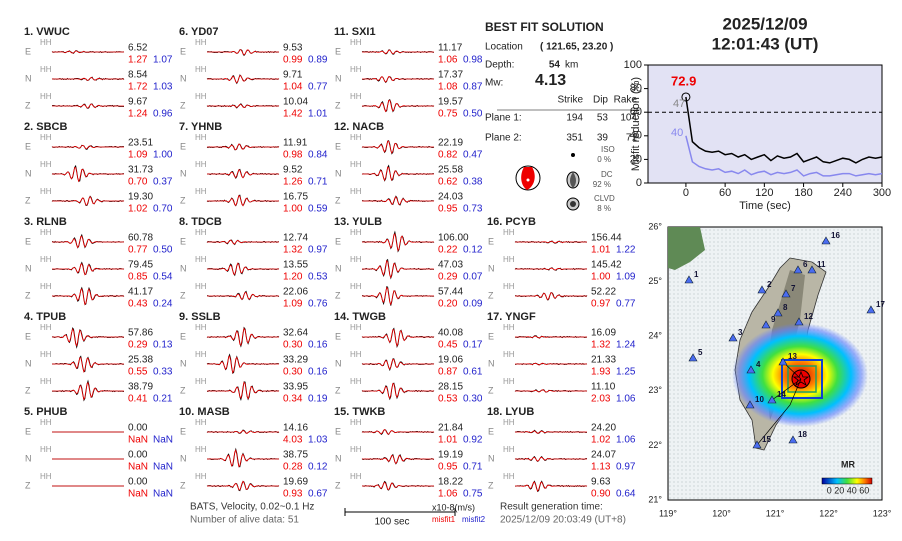  Describe the element at coordinates (775, 513) in the screenshot. I see `lon-label: 121°` at that location.